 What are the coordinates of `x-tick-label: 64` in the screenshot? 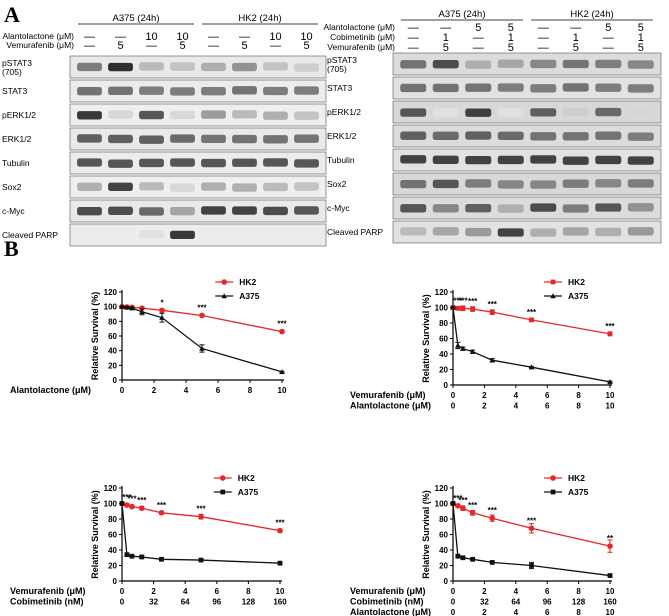 It's located at (515, 602).